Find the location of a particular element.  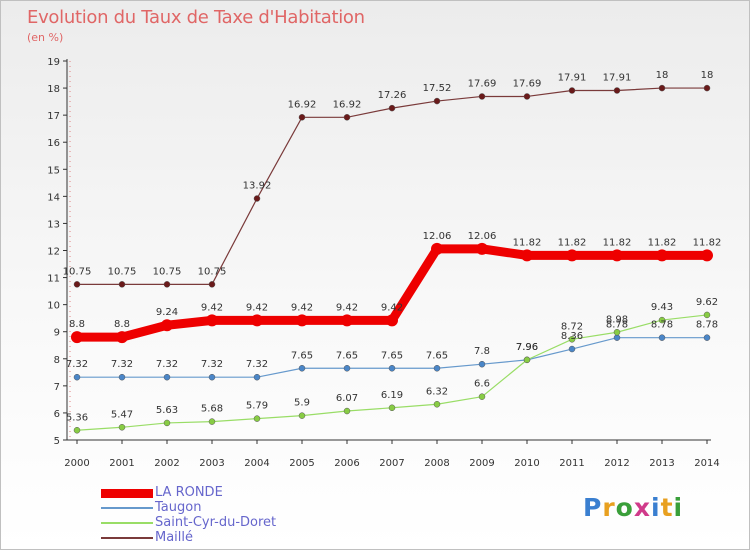

y-tick-label: 19 is located at coordinates (53, 62).